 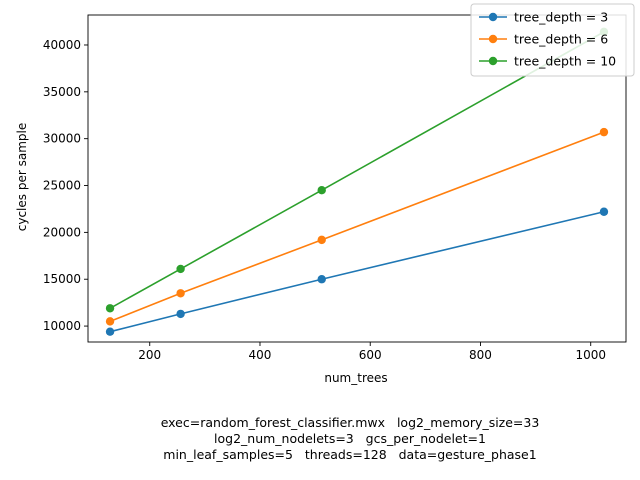 I want to click on y-tick-label: 35000, so click(x=62, y=92).